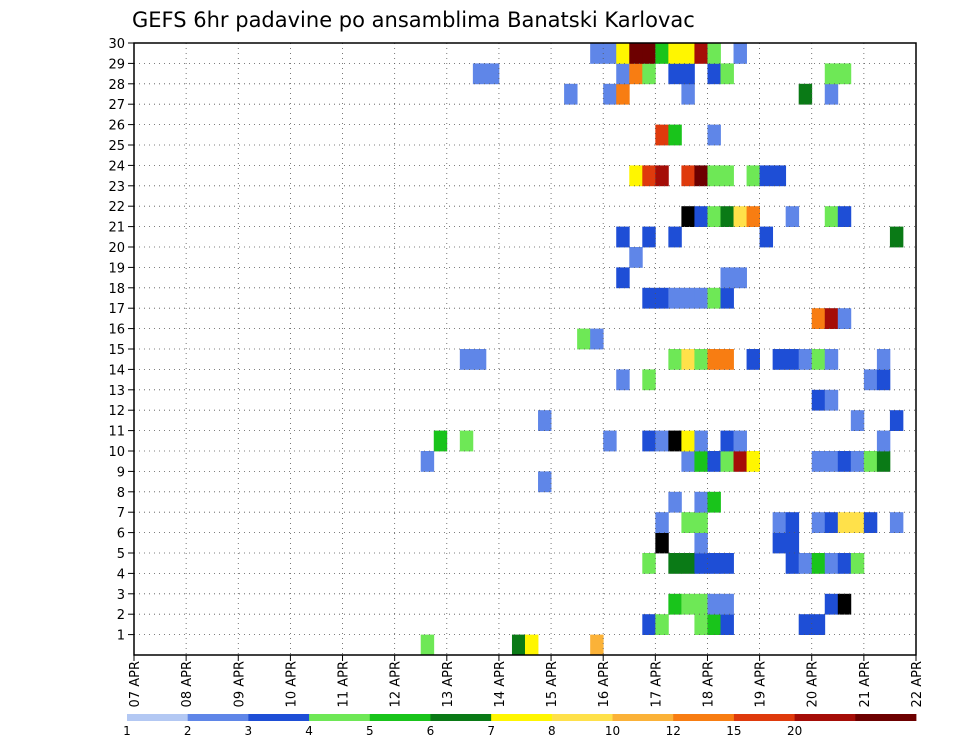 Image resolution: width=960 pixels, height=742 pixels. I want to click on x-tick-label: 12 APR, so click(396, 684).